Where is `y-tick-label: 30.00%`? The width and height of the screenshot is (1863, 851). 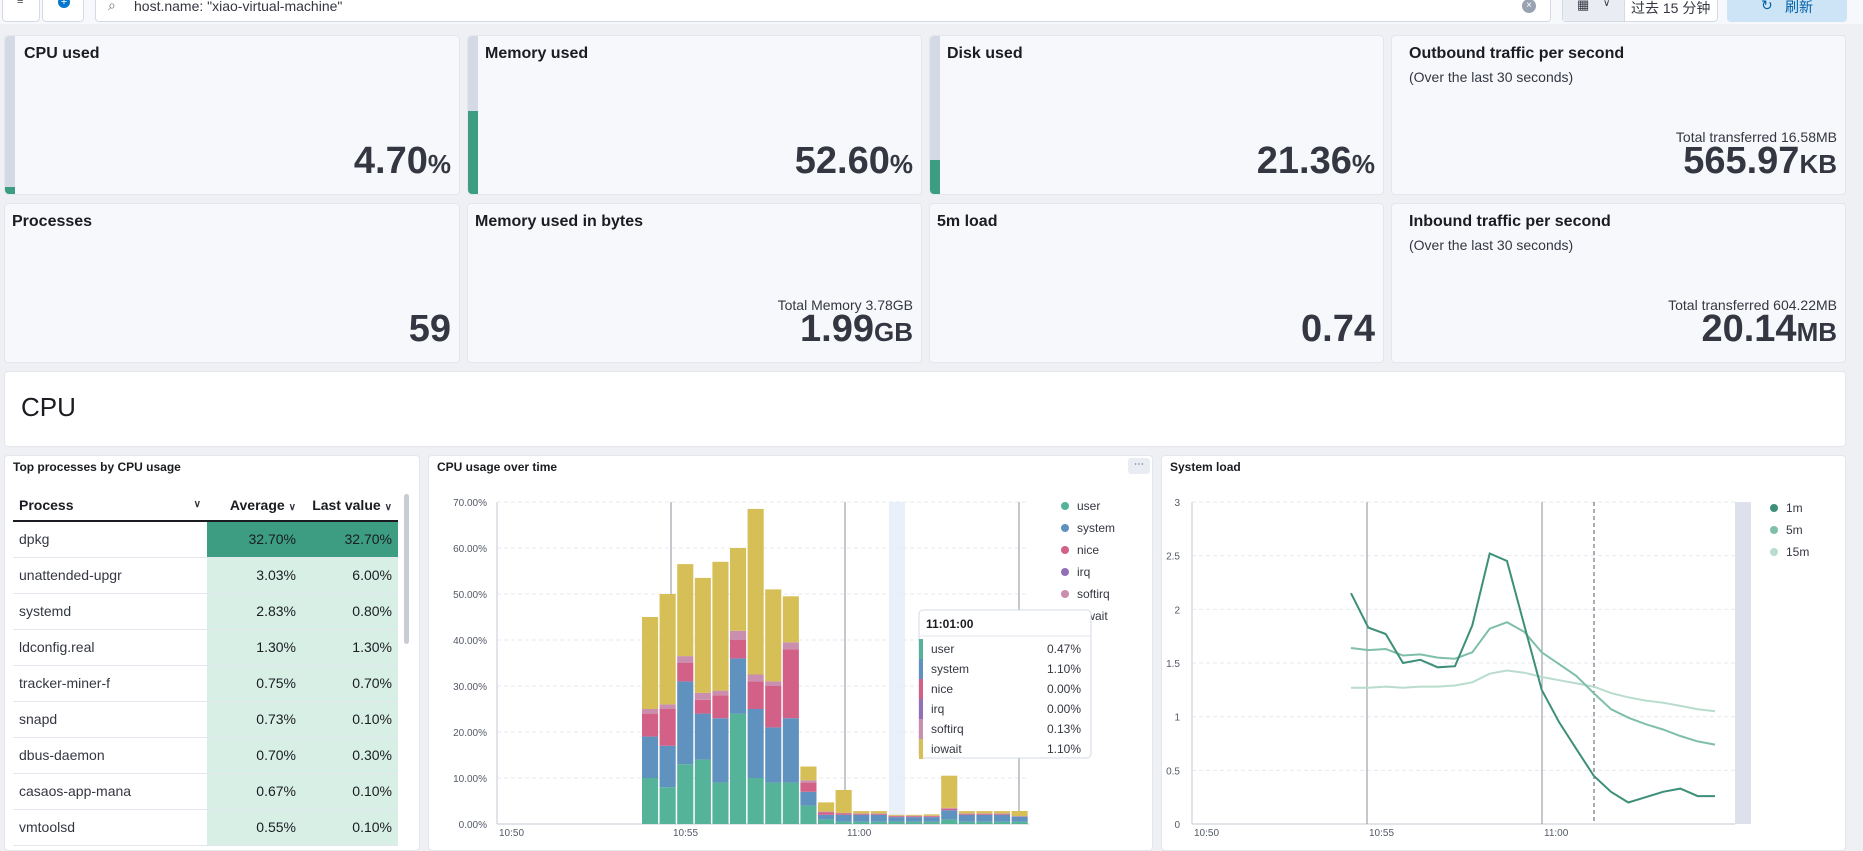 y-tick-label: 30.00% is located at coordinates (470, 687).